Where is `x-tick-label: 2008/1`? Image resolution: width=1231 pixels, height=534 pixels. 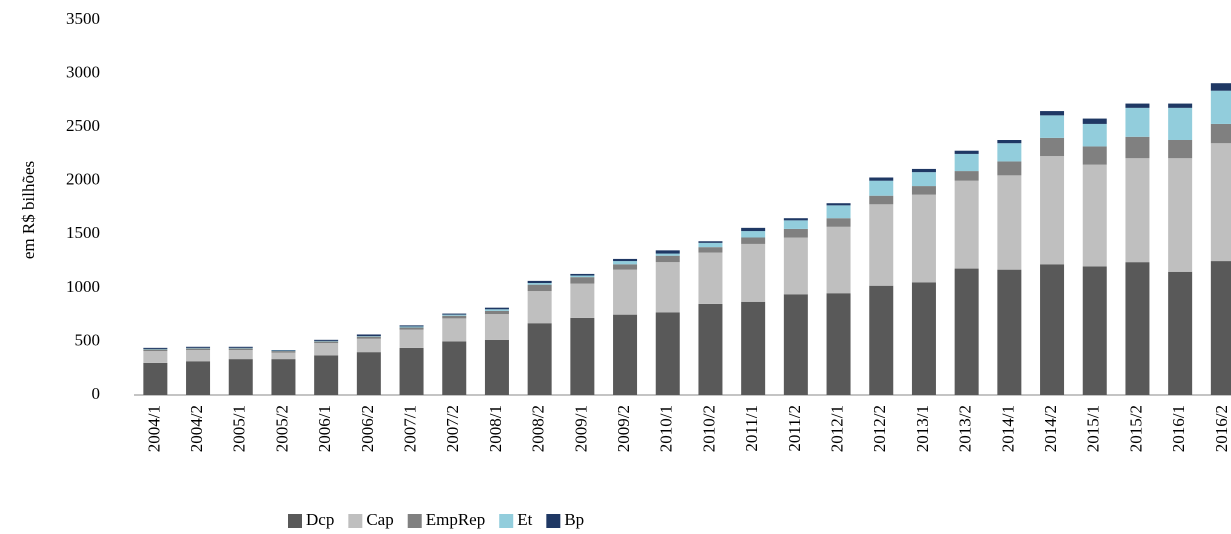 x-tick-label: 2008/1 is located at coordinates (495, 428).